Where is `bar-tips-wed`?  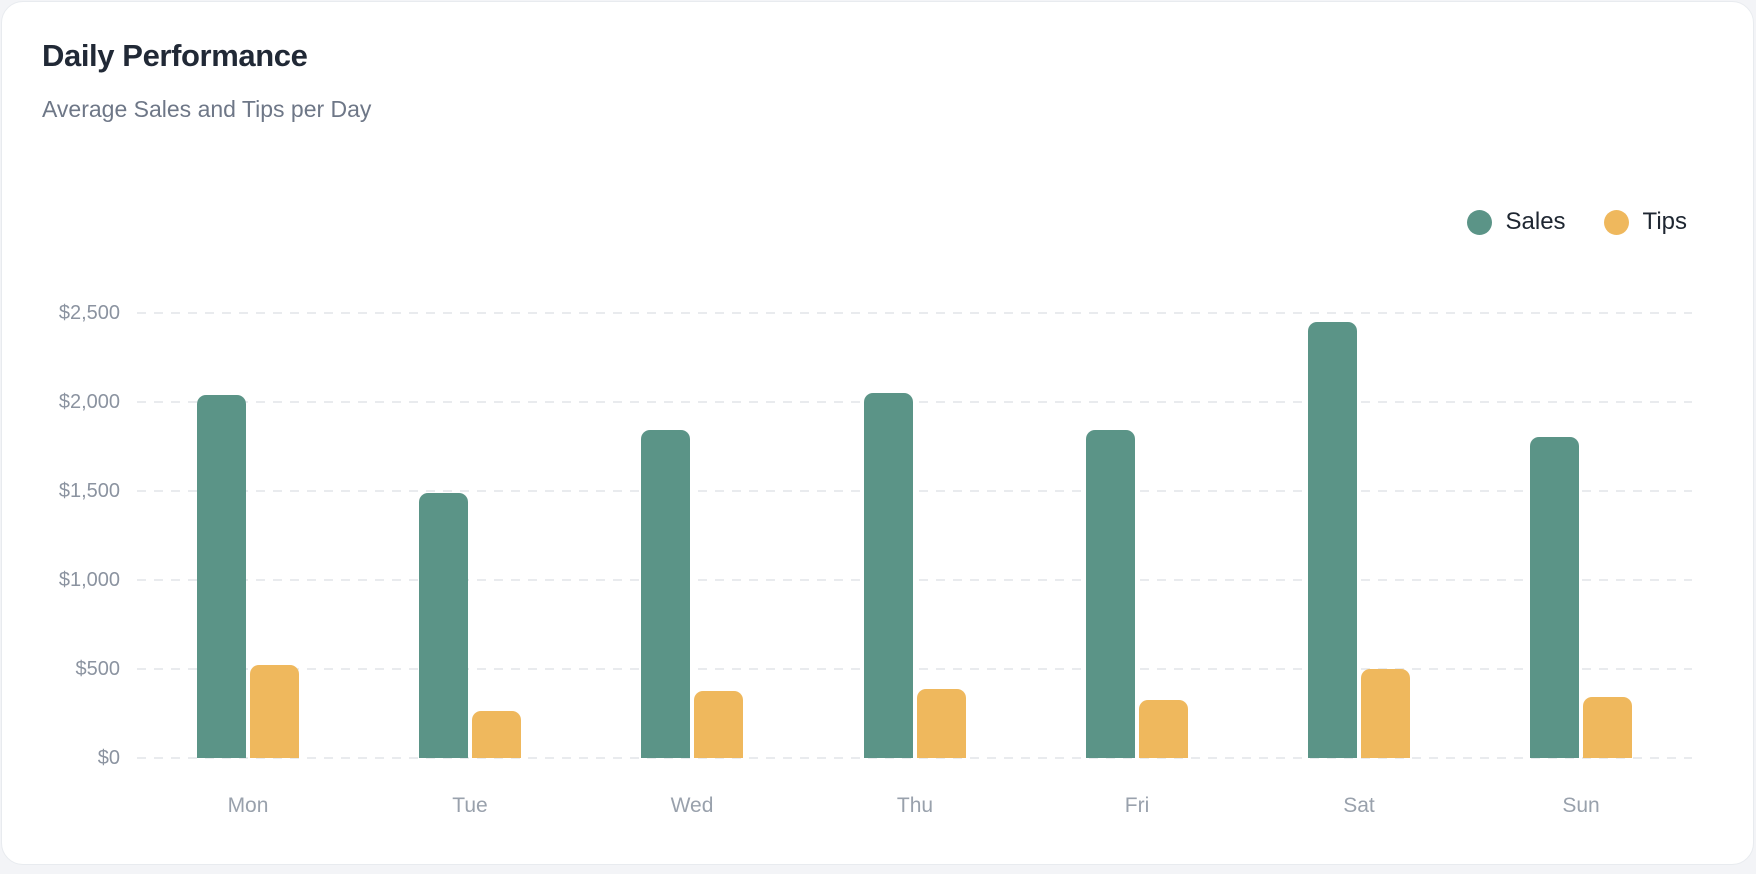
bar-tips-wed is located at coordinates (718, 724).